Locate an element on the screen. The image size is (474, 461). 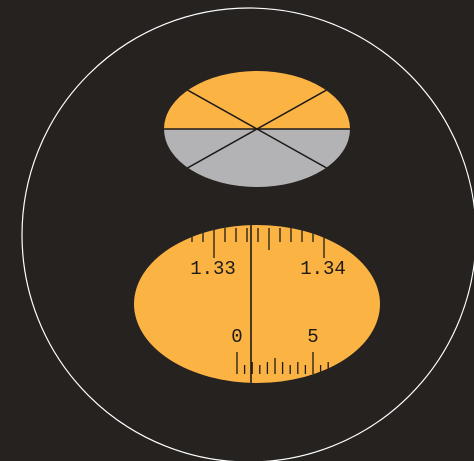
crosshair-line-b is located at coordinates (257, 129).